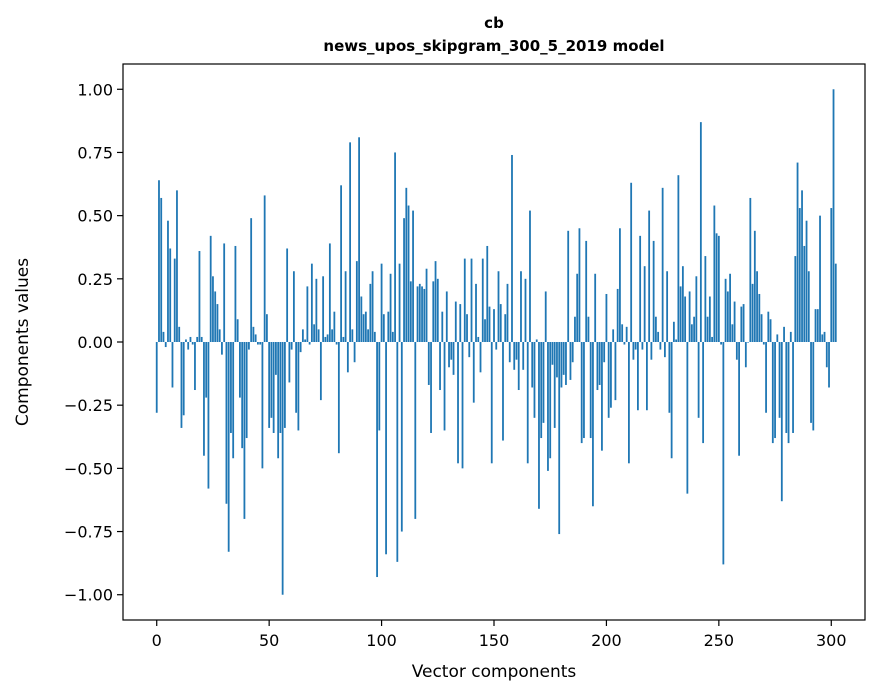  I want to click on x-tick-label: 100, so click(381, 640).